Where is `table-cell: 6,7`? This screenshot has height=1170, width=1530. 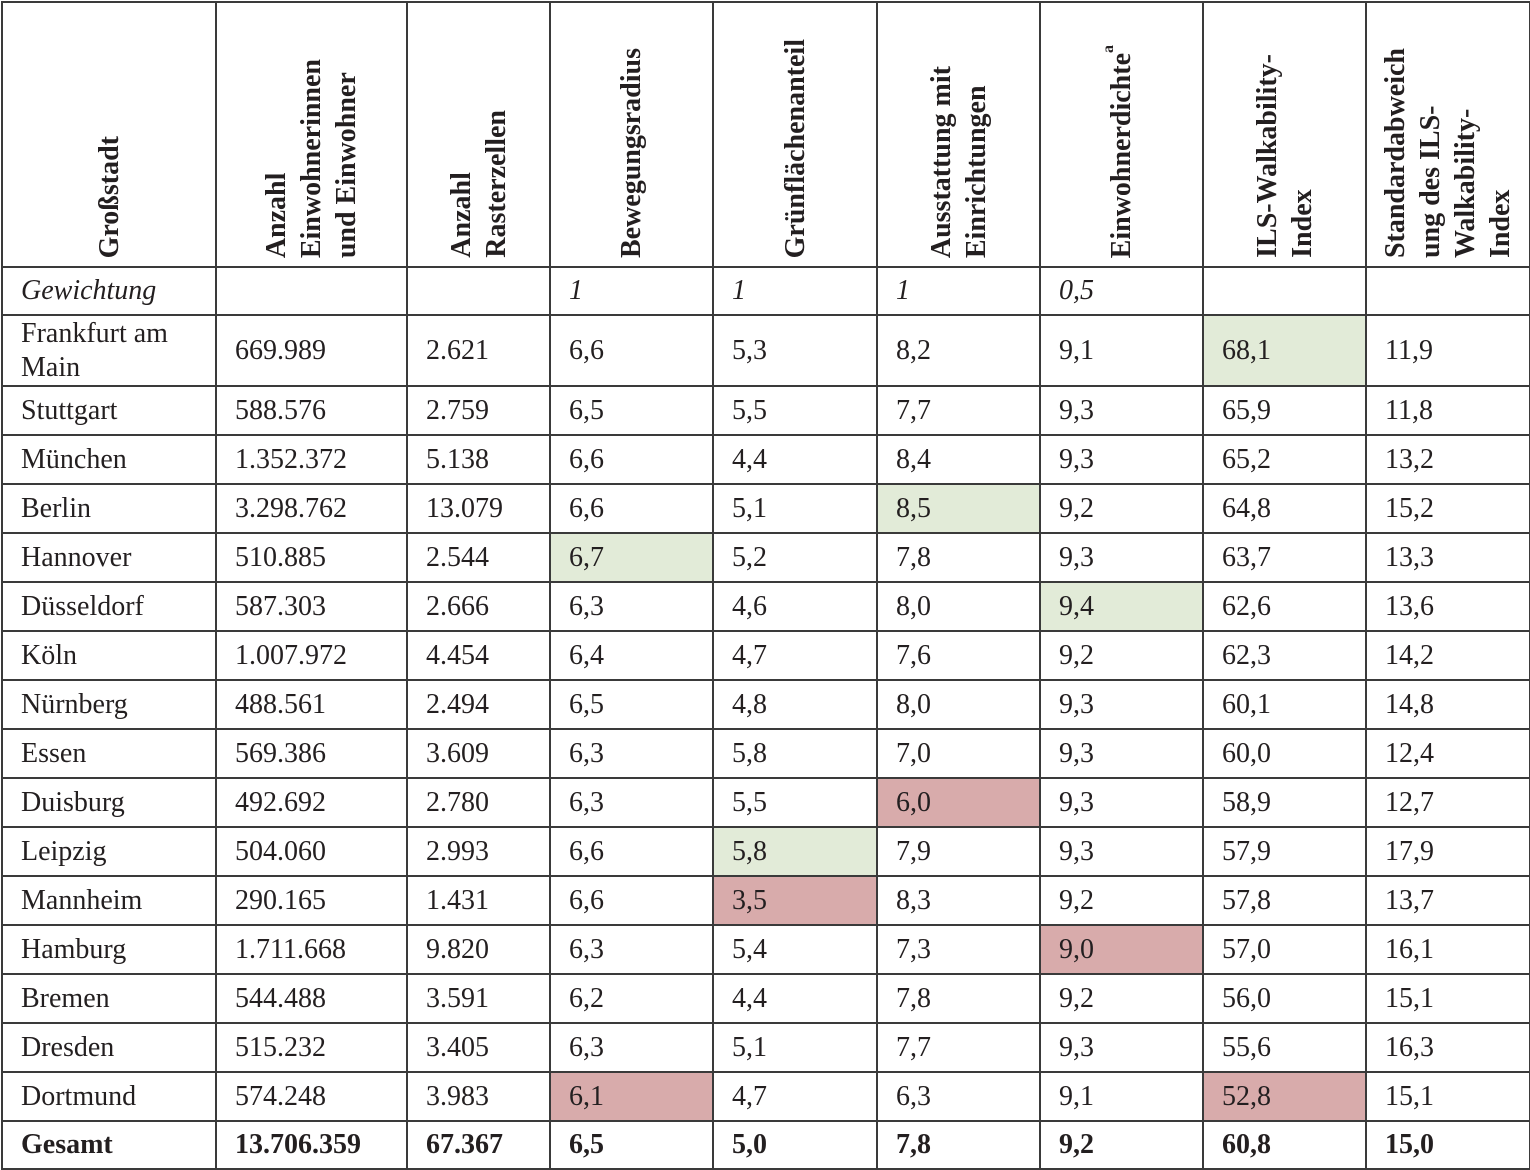 table-cell: 6,7 is located at coordinates (631, 557).